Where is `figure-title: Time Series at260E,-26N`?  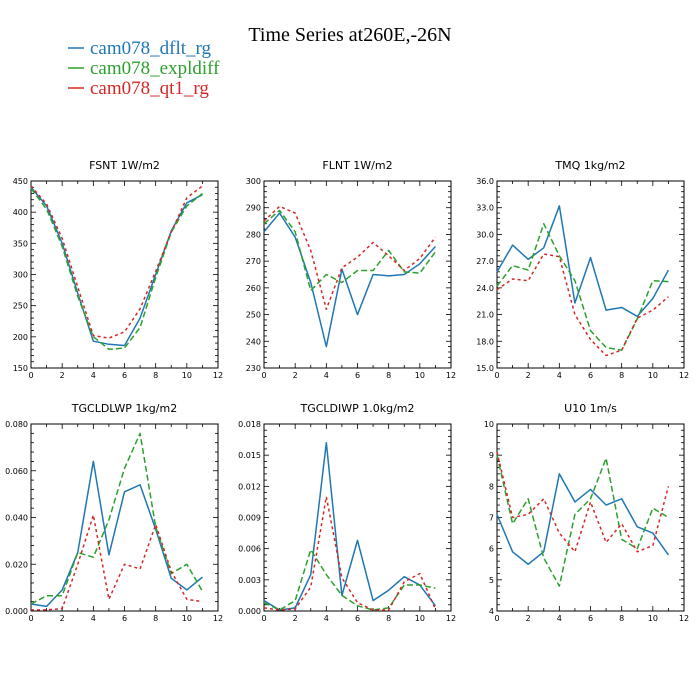
figure-title: Time Series at260E,-26N is located at coordinates (349, 35).